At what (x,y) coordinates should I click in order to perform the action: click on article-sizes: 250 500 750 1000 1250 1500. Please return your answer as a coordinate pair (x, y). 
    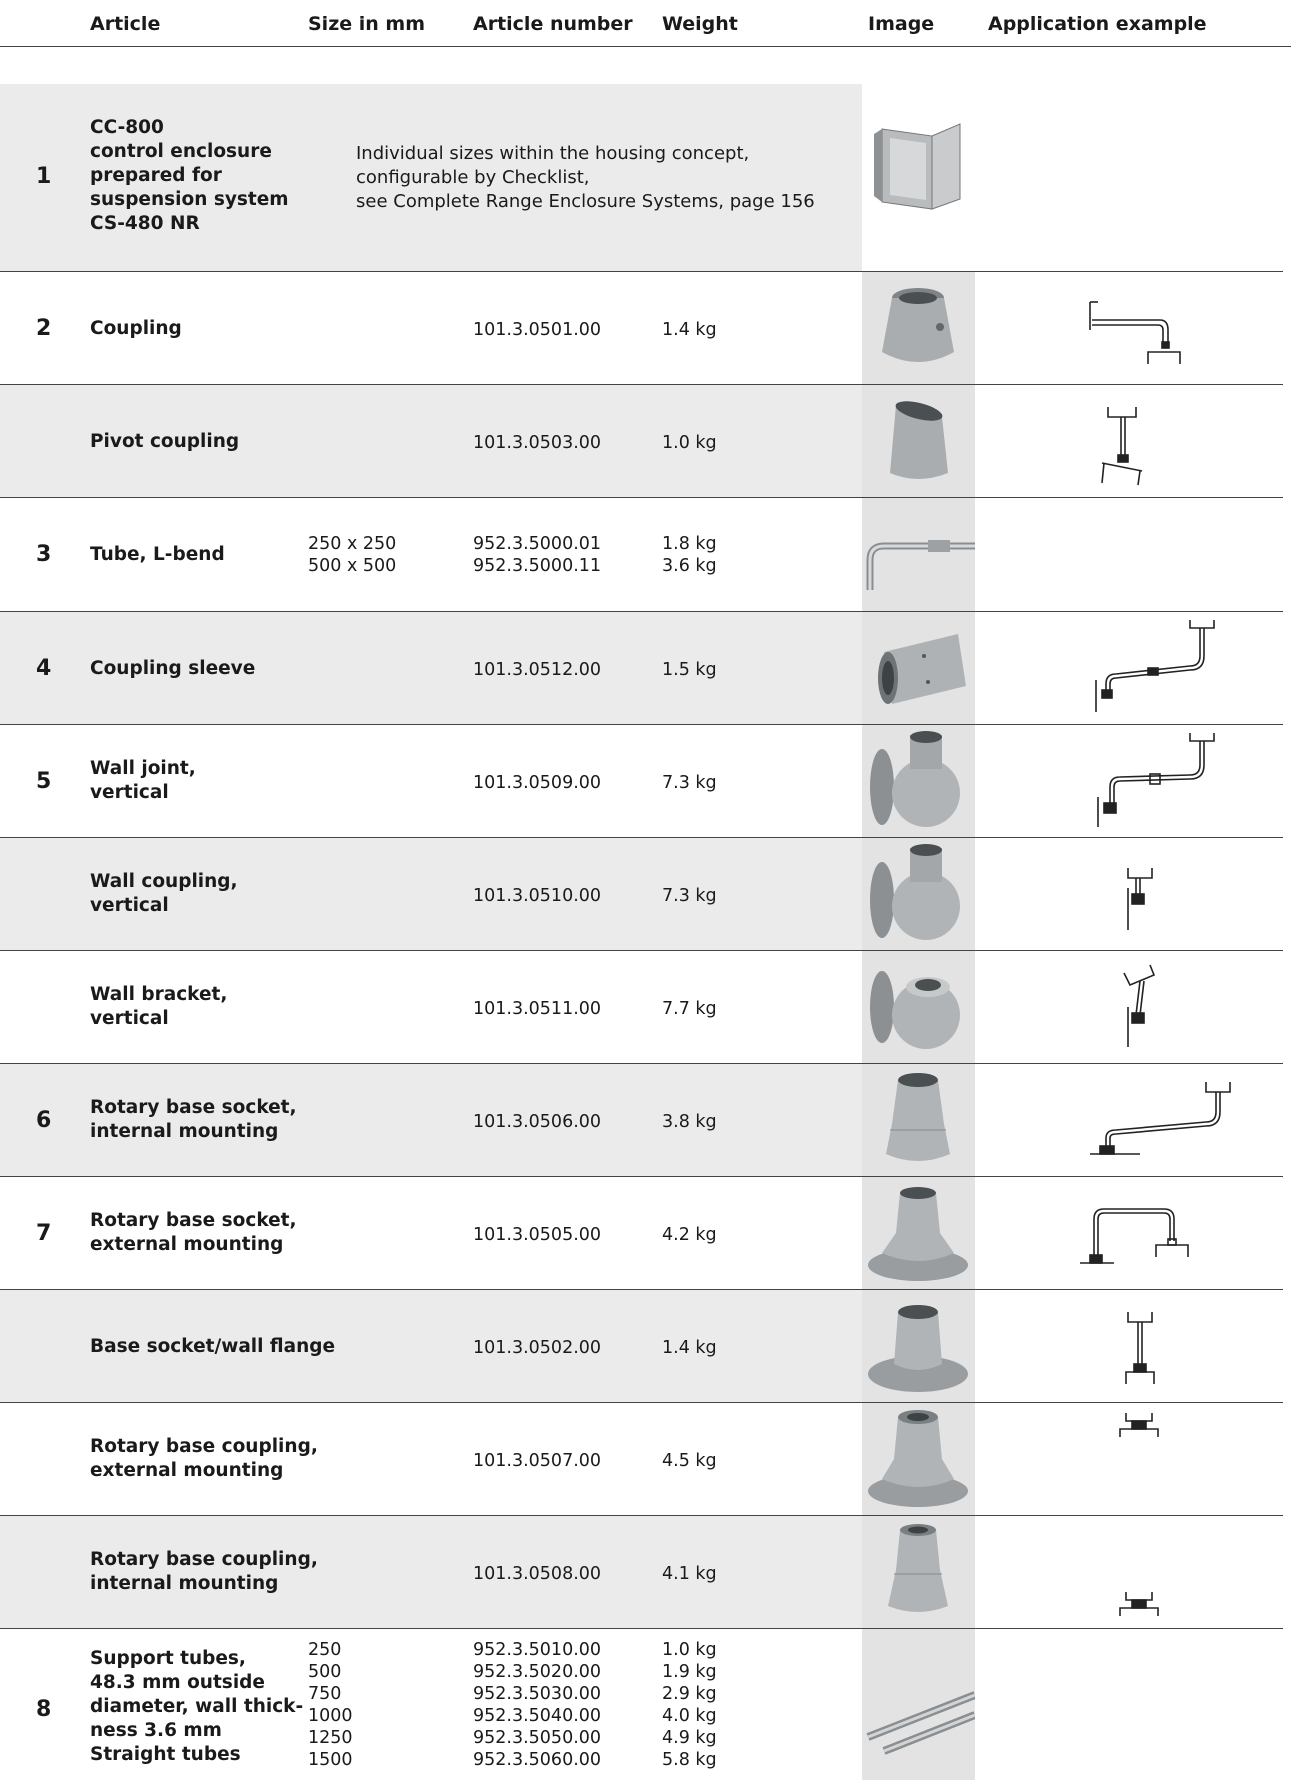
    Looking at the image, I should click on (330, 1705).